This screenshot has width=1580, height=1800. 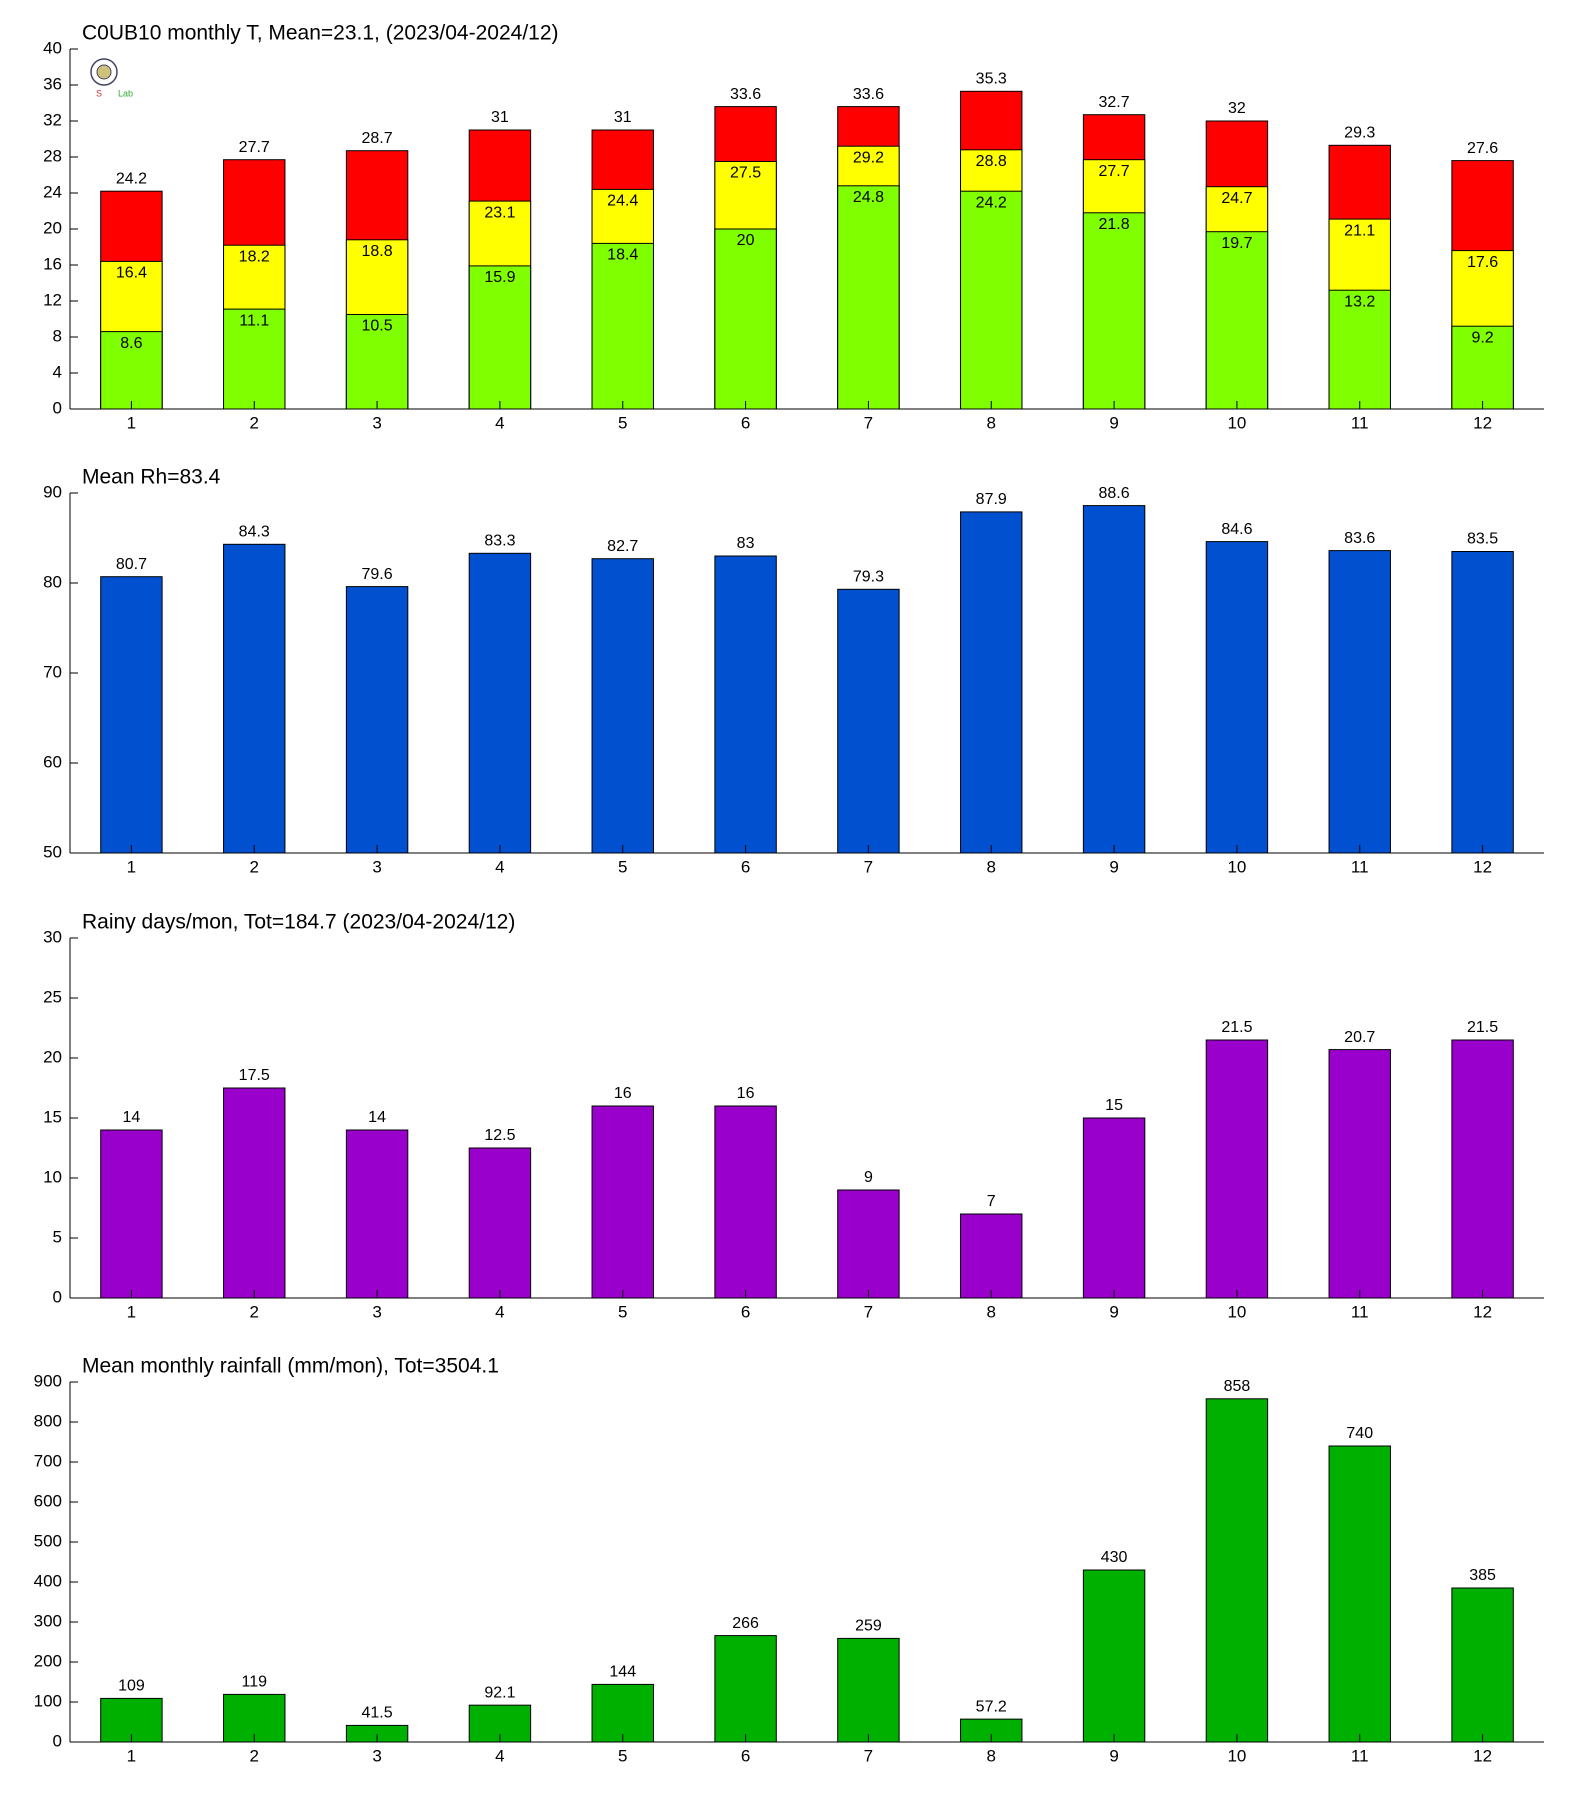 I want to click on value-label: 83.5, so click(x=1482, y=539).